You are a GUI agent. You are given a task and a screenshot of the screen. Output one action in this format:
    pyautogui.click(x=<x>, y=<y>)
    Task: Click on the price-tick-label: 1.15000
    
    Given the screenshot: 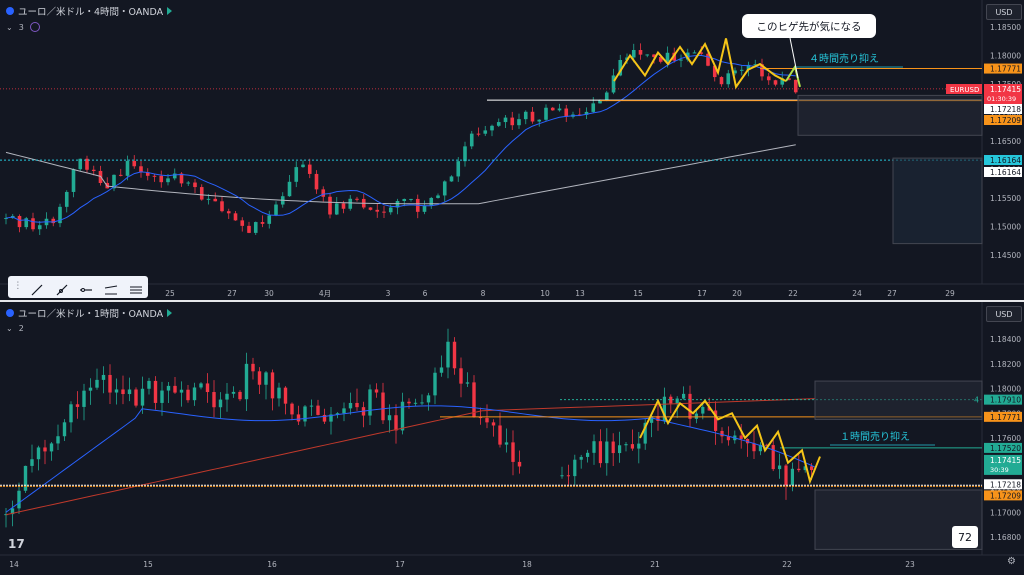 What is the action you would take?
    pyautogui.click(x=1005, y=227)
    